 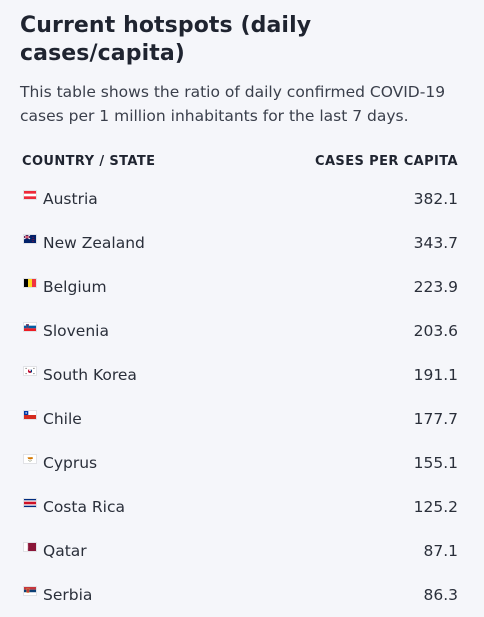 I want to click on serbia-flag-icon, so click(x=30, y=591).